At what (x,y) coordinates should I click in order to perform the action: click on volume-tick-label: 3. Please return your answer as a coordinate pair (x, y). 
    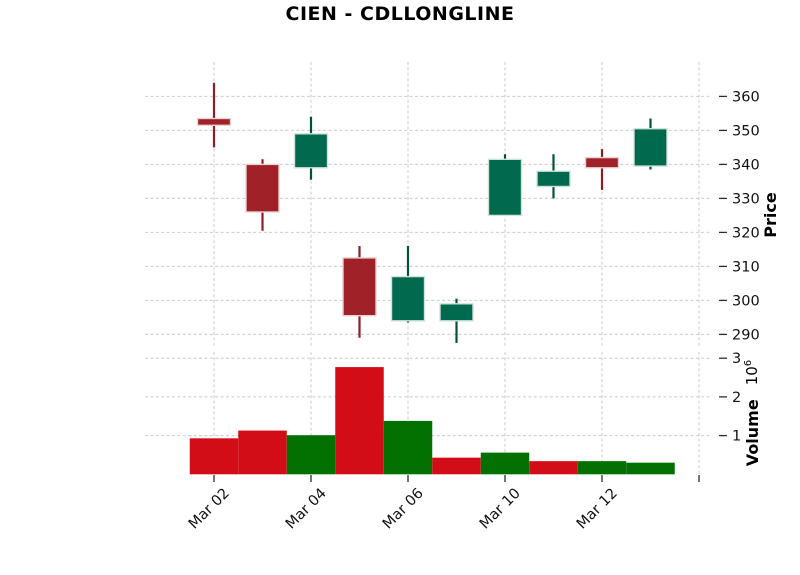
    Looking at the image, I should click on (736, 359).